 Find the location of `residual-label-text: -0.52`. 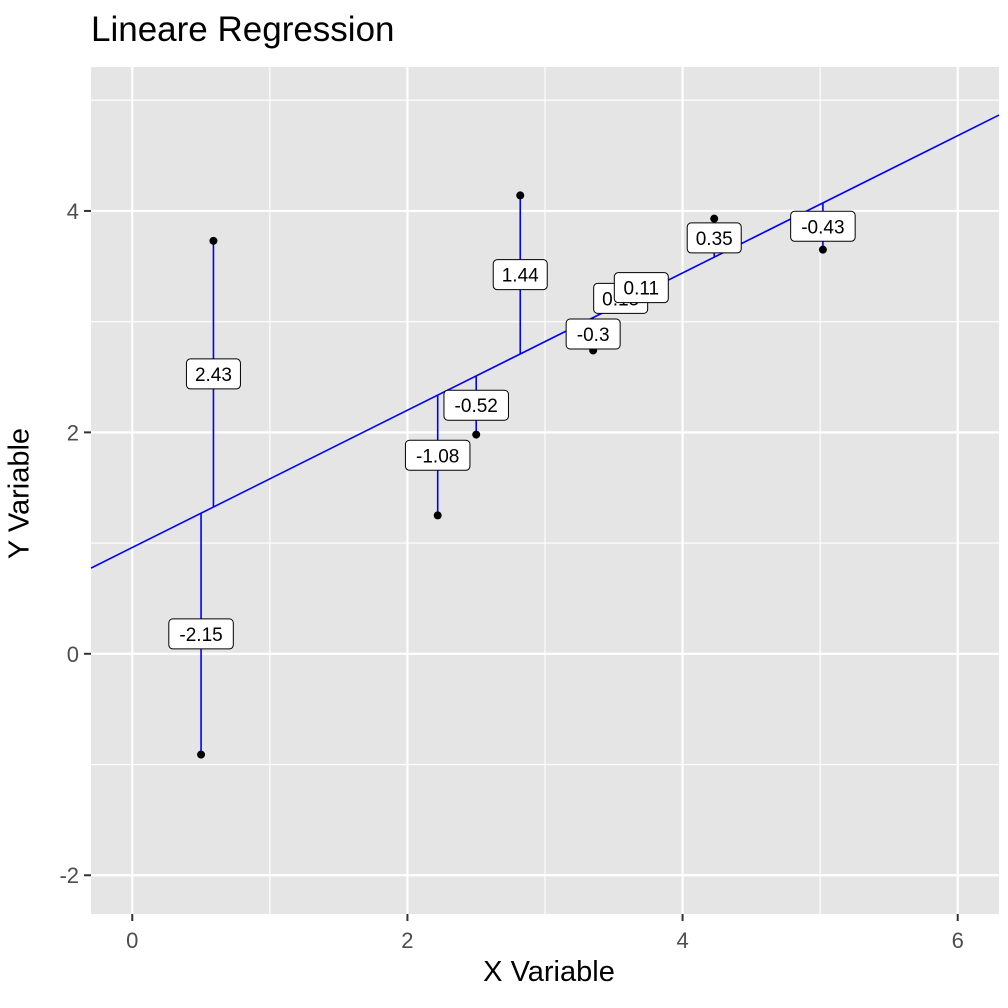

residual-label-text: -0.52 is located at coordinates (476, 406).